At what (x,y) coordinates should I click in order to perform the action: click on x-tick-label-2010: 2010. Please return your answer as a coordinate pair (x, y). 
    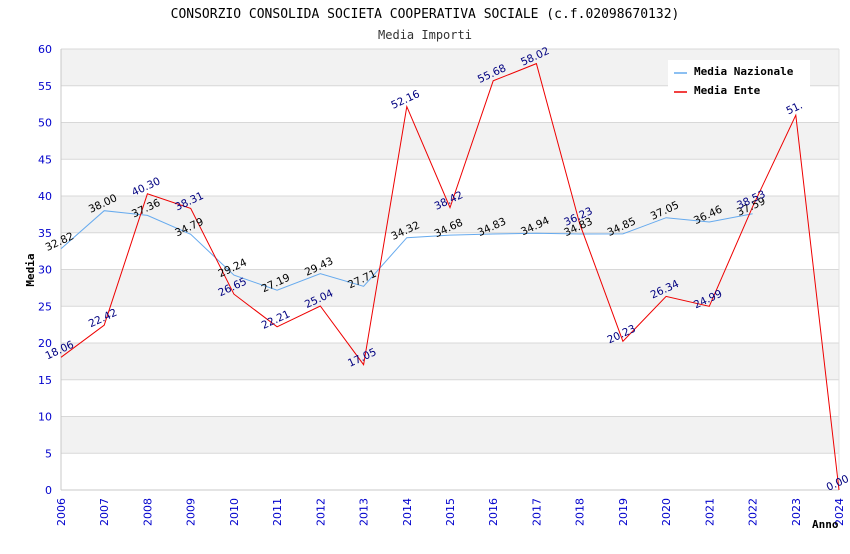
    Looking at the image, I should click on (234, 512).